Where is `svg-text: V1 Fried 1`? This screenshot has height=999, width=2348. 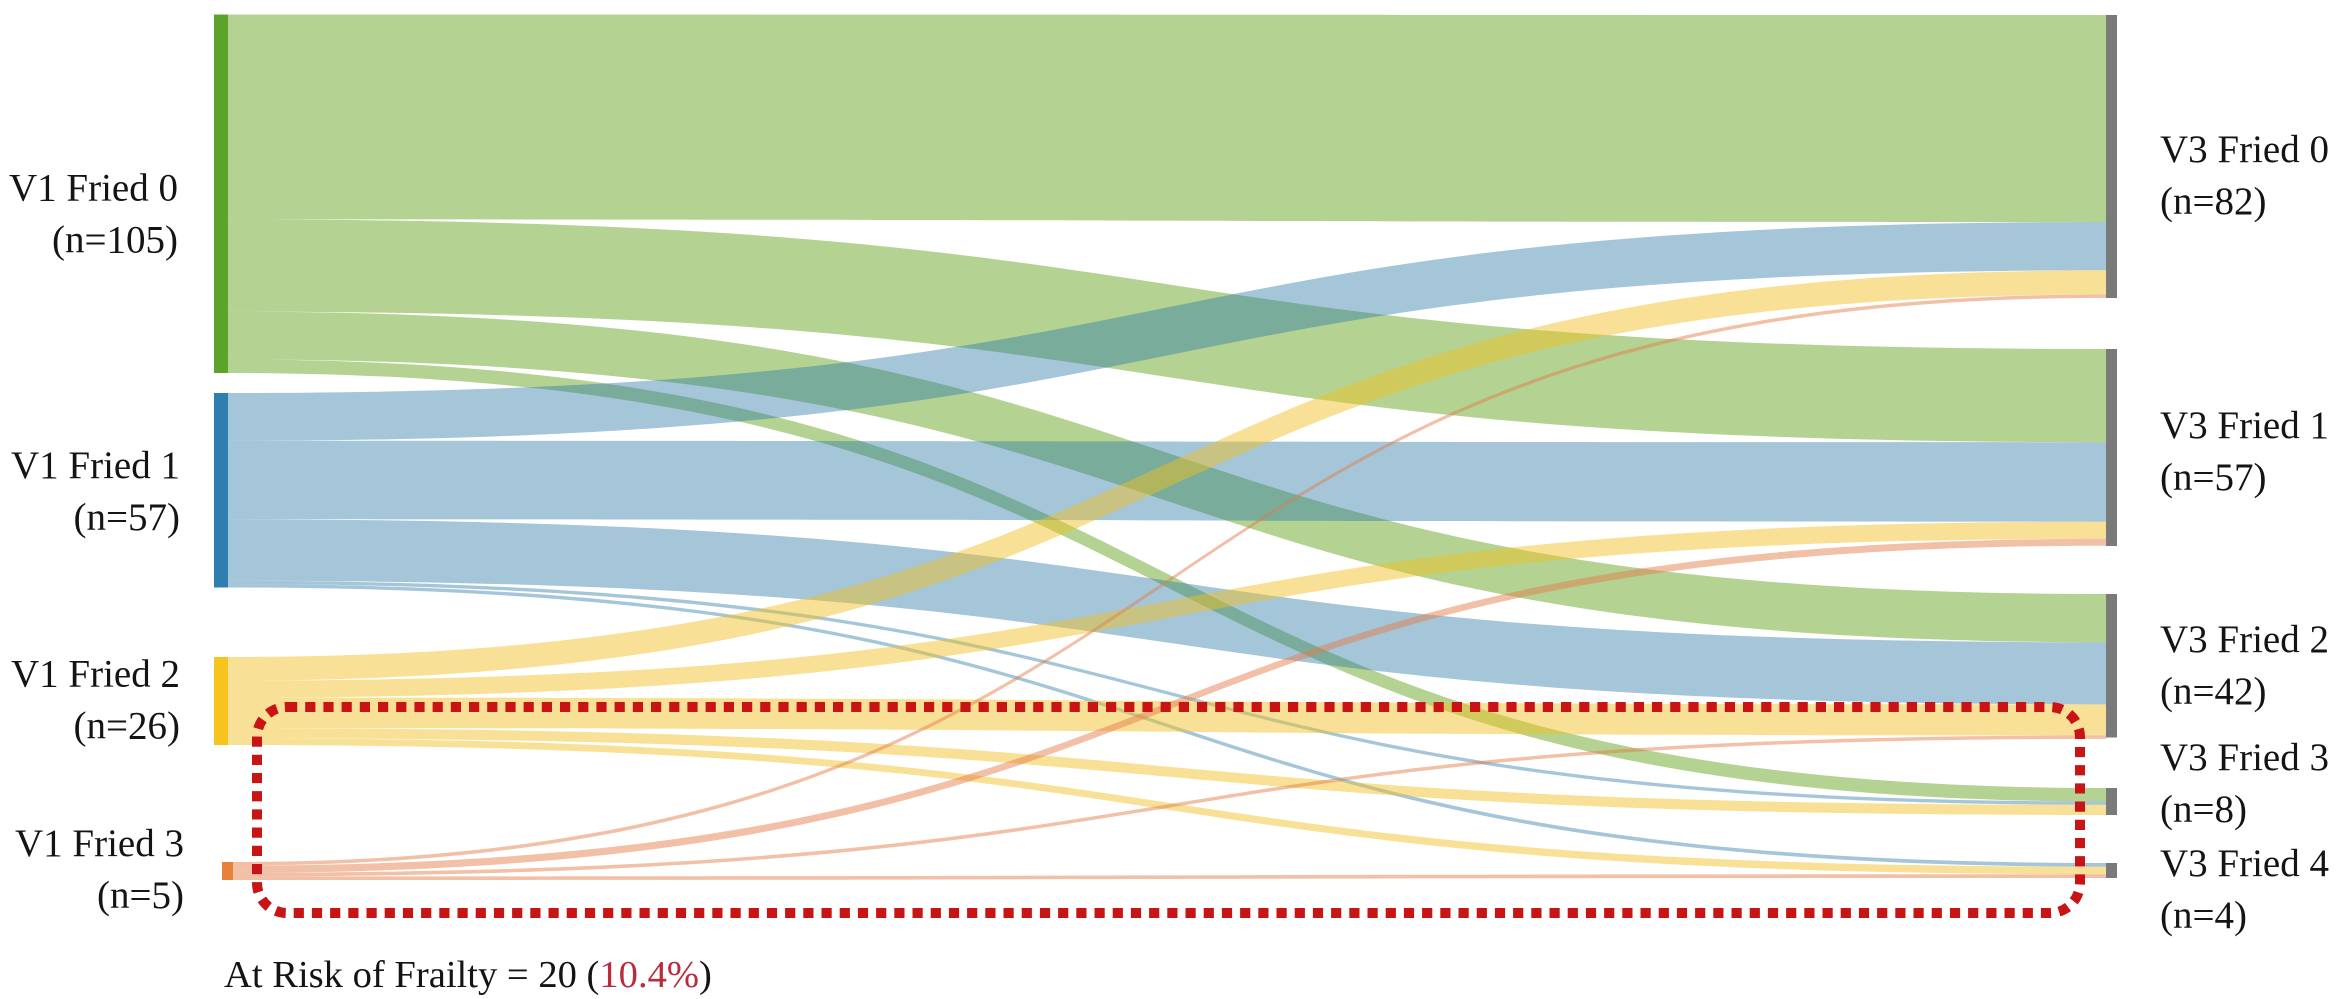
svg-text: V1 Fried 1 is located at coordinates (95, 465).